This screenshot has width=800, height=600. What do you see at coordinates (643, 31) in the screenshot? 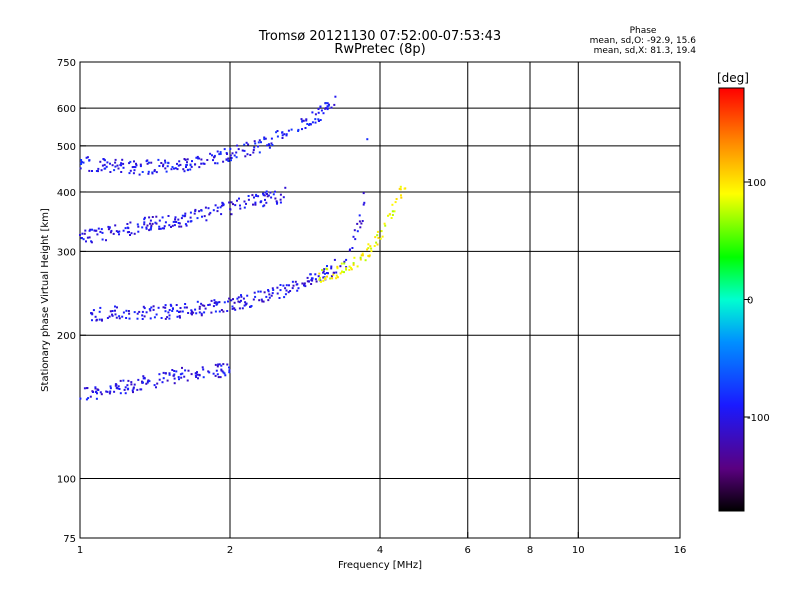
I see `phase-heading: Phase` at bounding box center [643, 31].